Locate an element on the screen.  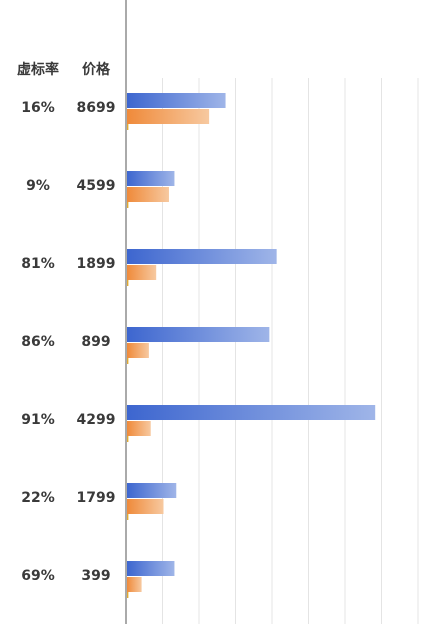
rate-label: 91% is located at coordinates (38, 420).